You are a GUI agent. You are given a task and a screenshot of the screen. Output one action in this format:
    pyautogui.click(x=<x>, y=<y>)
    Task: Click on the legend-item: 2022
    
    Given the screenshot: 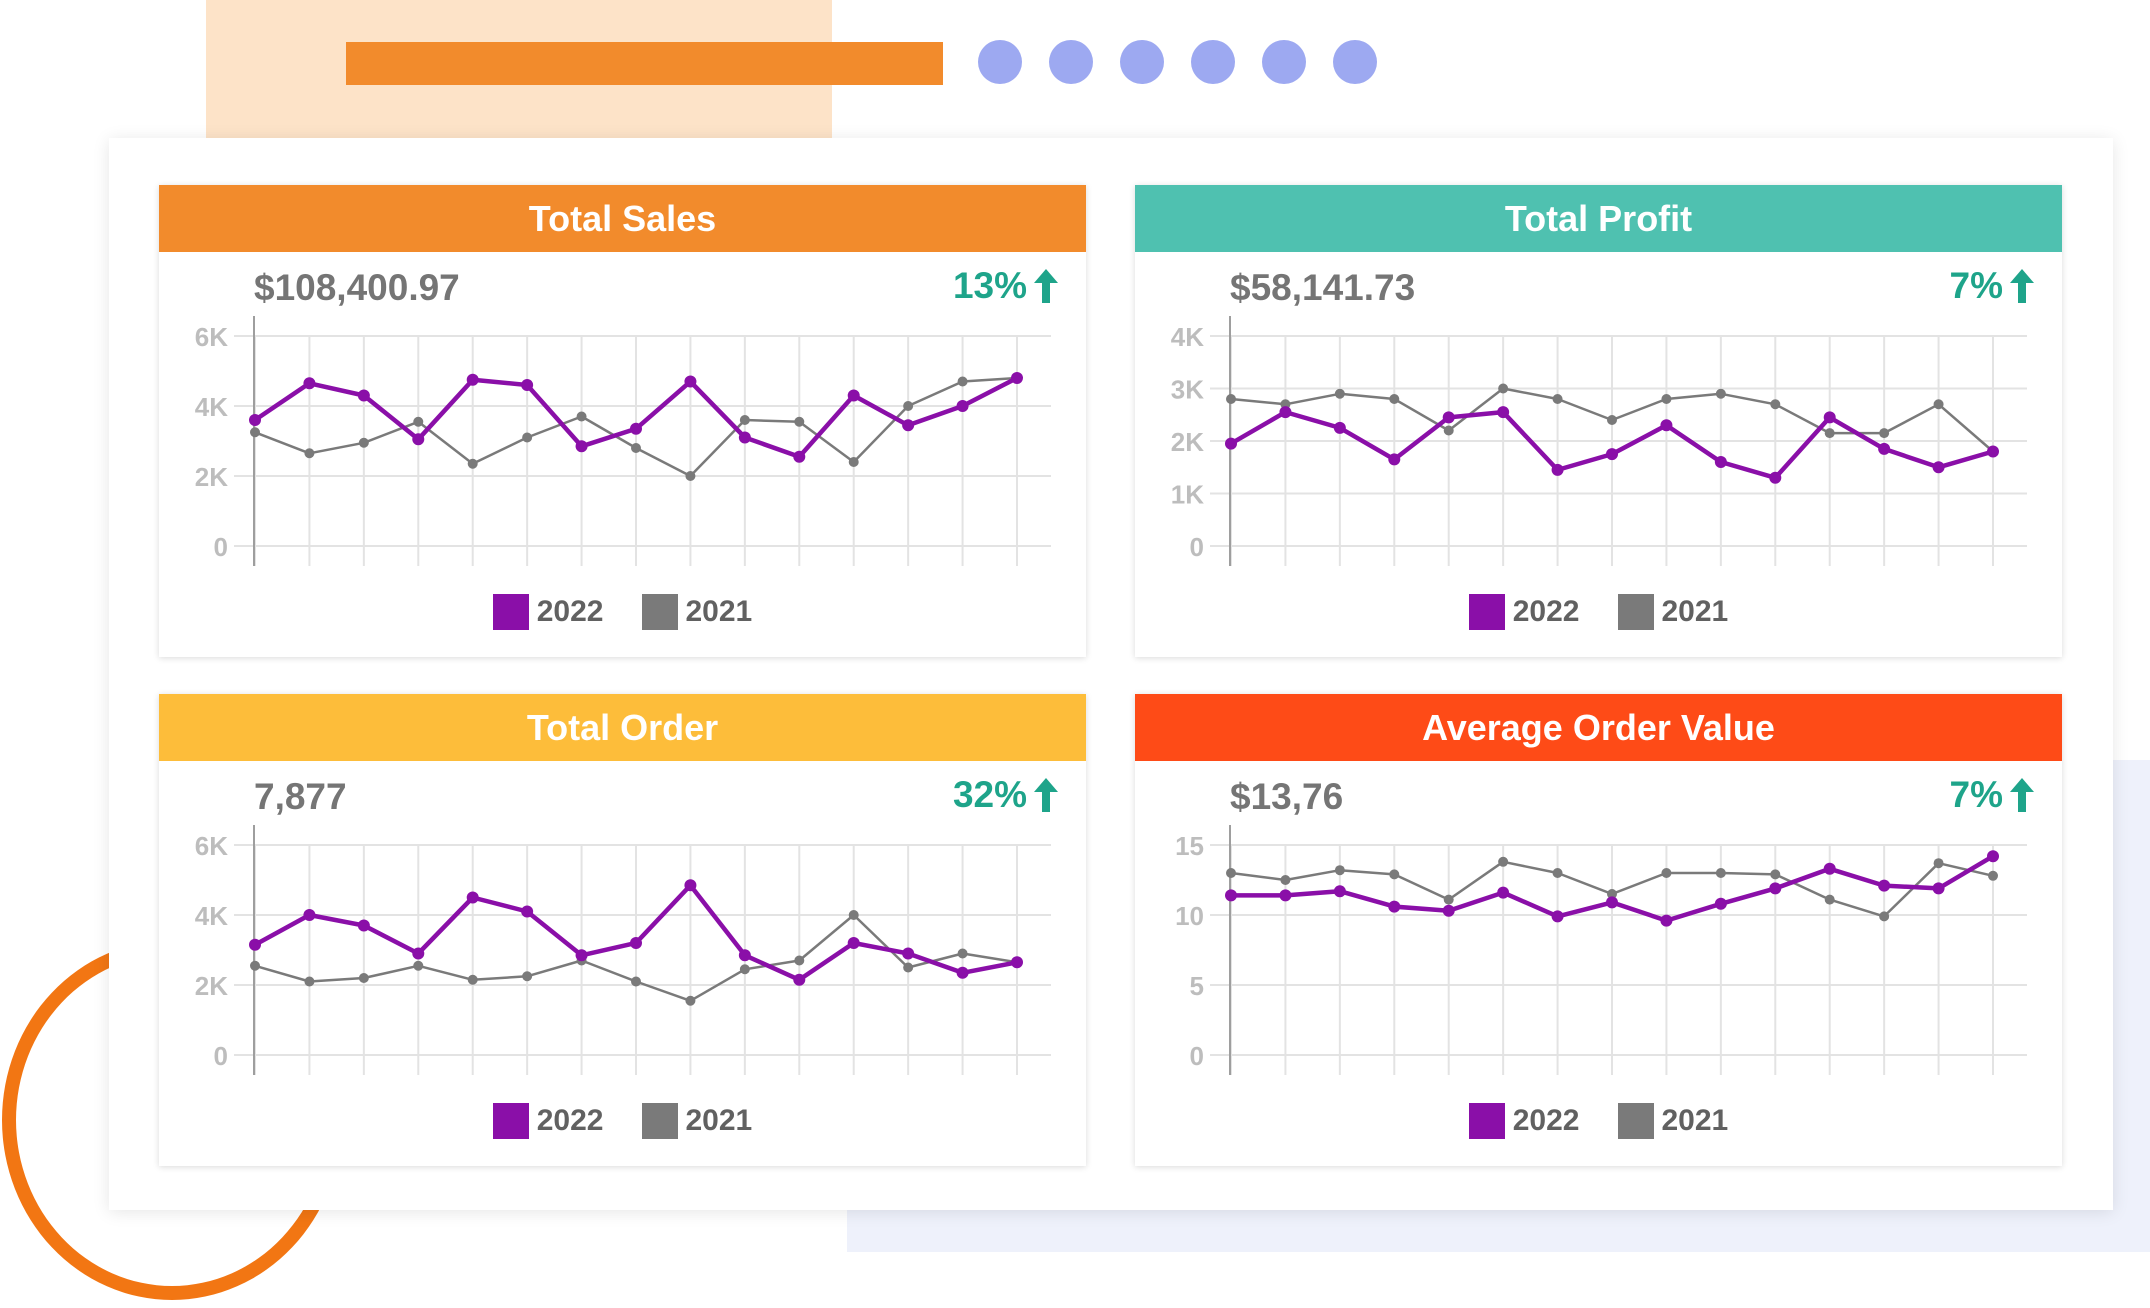 What is the action you would take?
    pyautogui.click(x=1524, y=1121)
    